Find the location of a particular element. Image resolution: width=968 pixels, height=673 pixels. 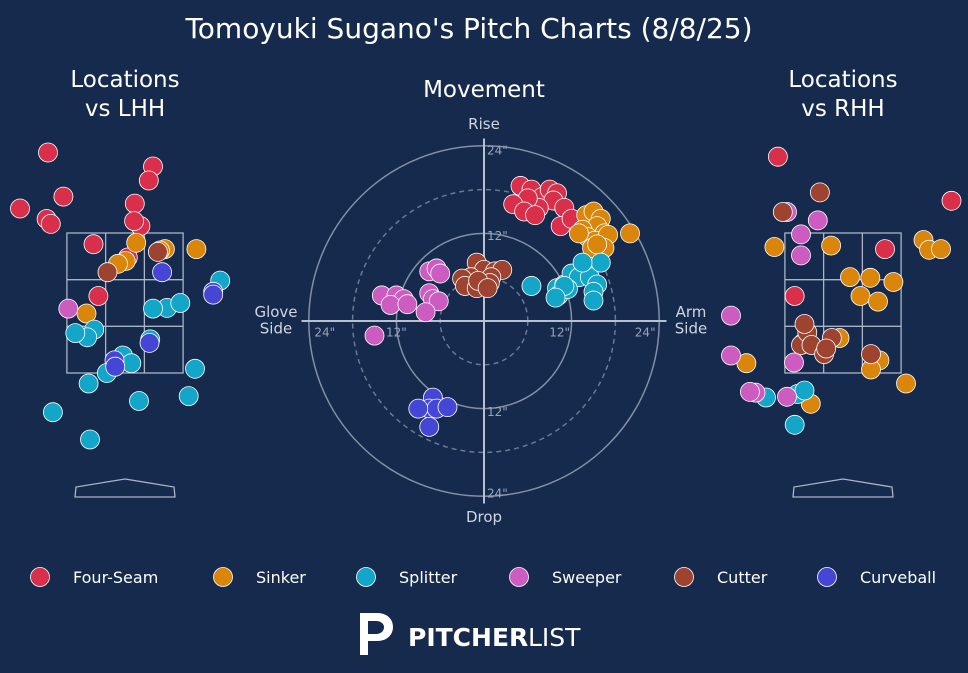

locations-vs-rhh-panel is located at coordinates (841, 322).